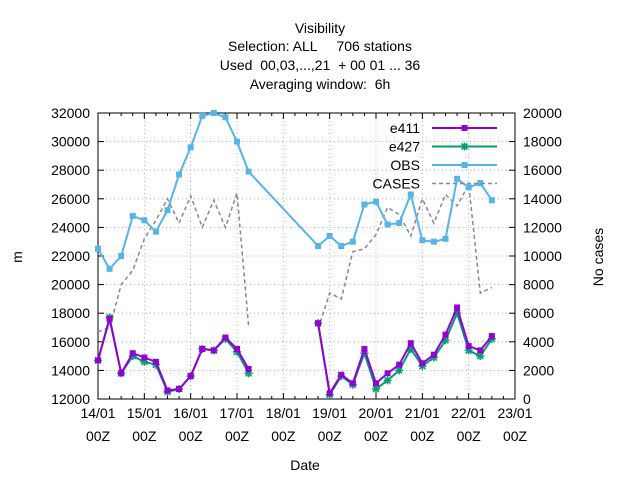 The height and width of the screenshot is (485, 640). Describe the element at coordinates (305, 465) in the screenshot. I see `x-axis-label: Date` at that location.